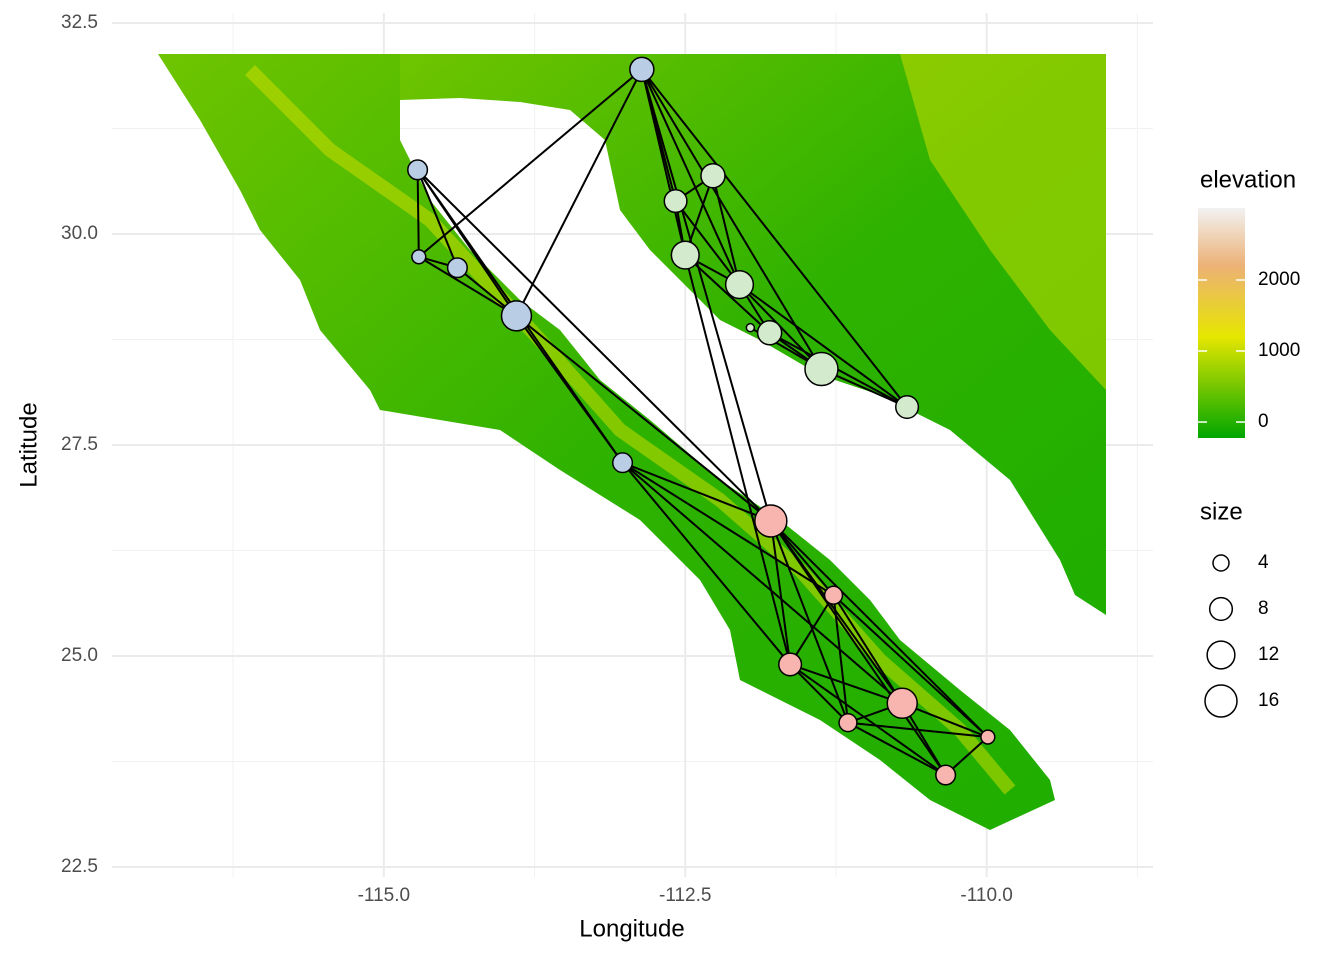 The width and height of the screenshot is (1344, 960). Describe the element at coordinates (384, 895) in the screenshot. I see `x-tick-label: -115.0` at that location.